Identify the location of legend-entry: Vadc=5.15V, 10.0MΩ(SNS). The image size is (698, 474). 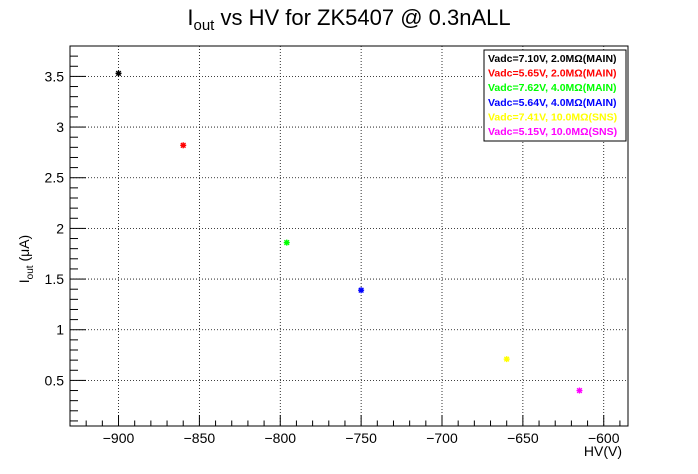
(552, 132).